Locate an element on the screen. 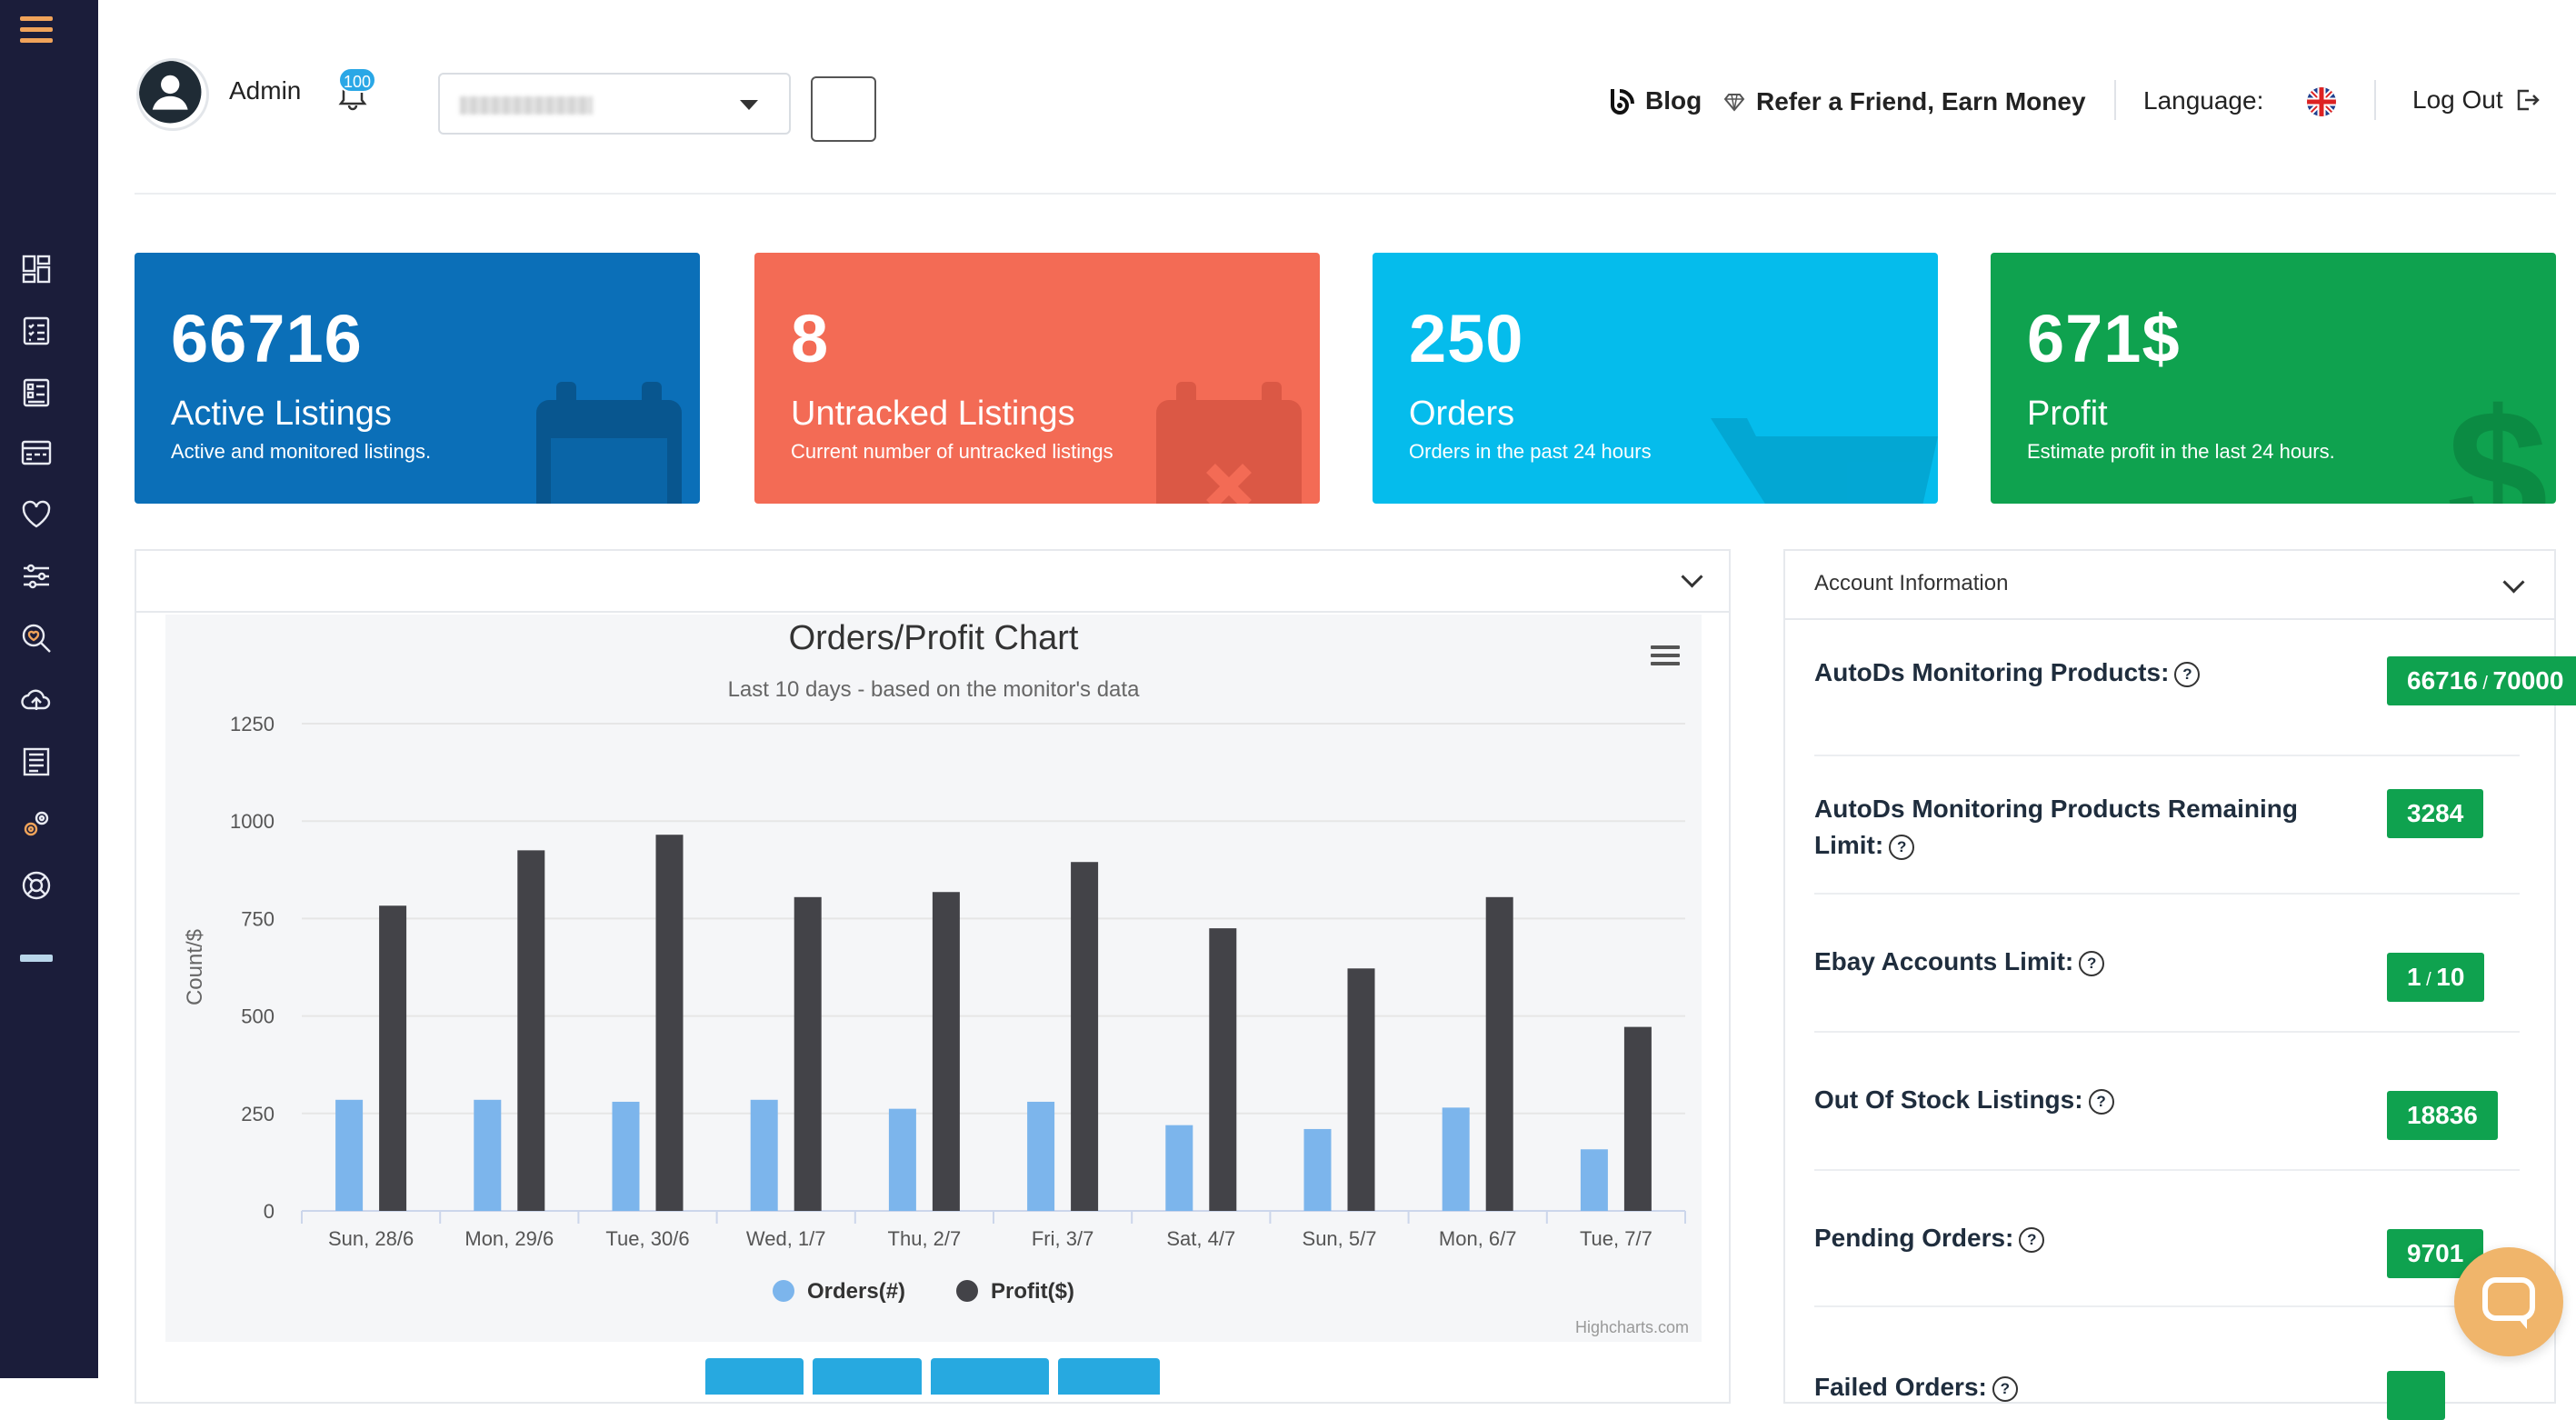 This screenshot has height=1420, width=2576. y-tick-label: 250 is located at coordinates (258, 1114).